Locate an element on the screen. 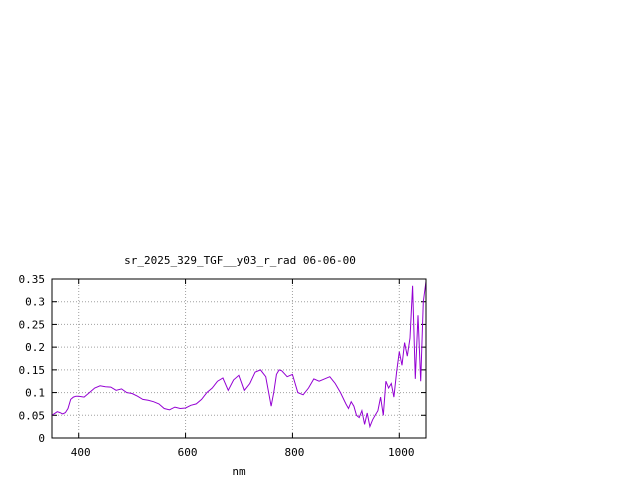 Image resolution: width=640 pixels, height=480 pixels. x-tick-label: 400 is located at coordinates (81, 452).